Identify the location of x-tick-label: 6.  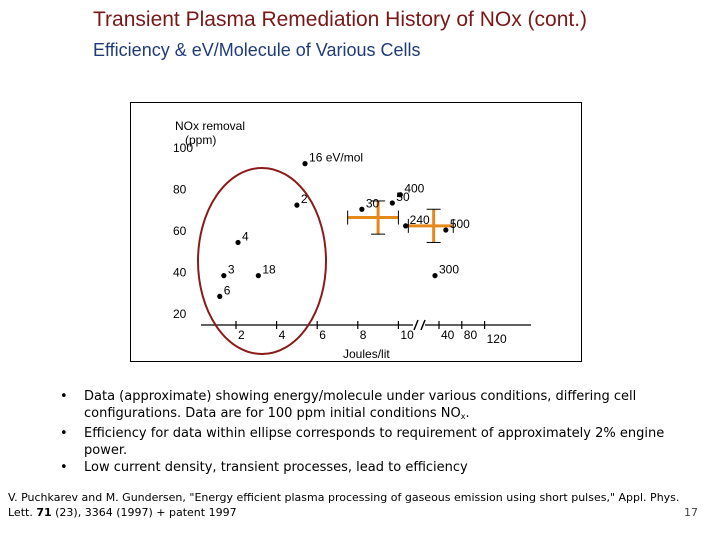
(322, 335).